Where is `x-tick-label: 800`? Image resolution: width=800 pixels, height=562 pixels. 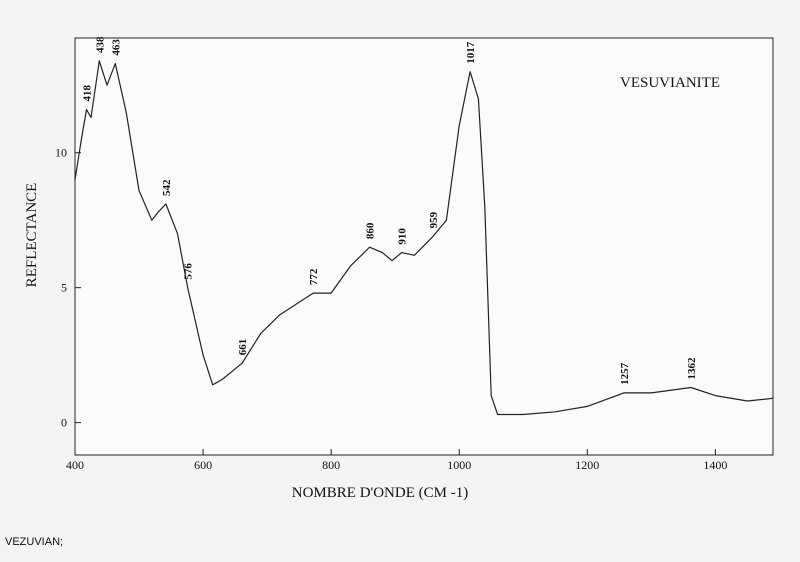
x-tick-label: 800 is located at coordinates (331, 465).